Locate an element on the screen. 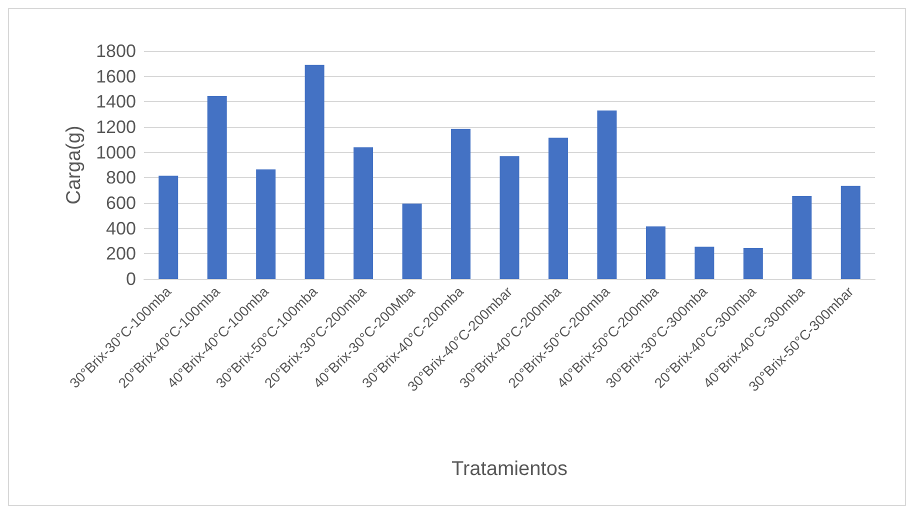 The width and height of the screenshot is (914, 514). y-tick-label: 400 is located at coordinates (121, 228).